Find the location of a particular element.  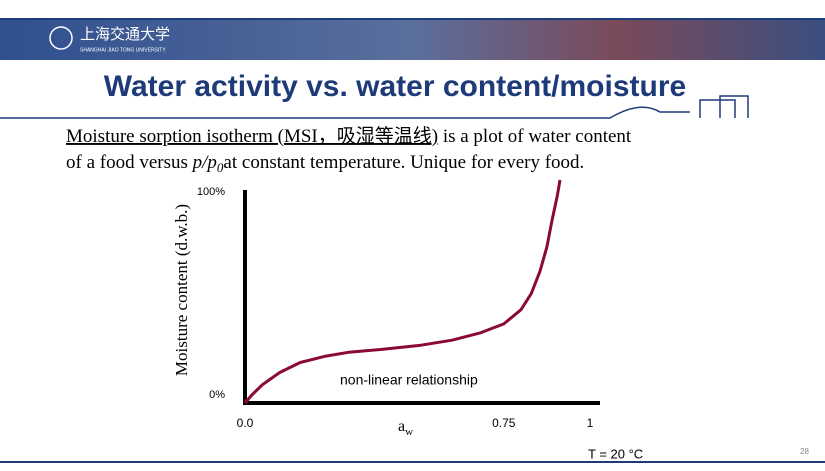

x-tick-label: 1 is located at coordinates (590, 423).